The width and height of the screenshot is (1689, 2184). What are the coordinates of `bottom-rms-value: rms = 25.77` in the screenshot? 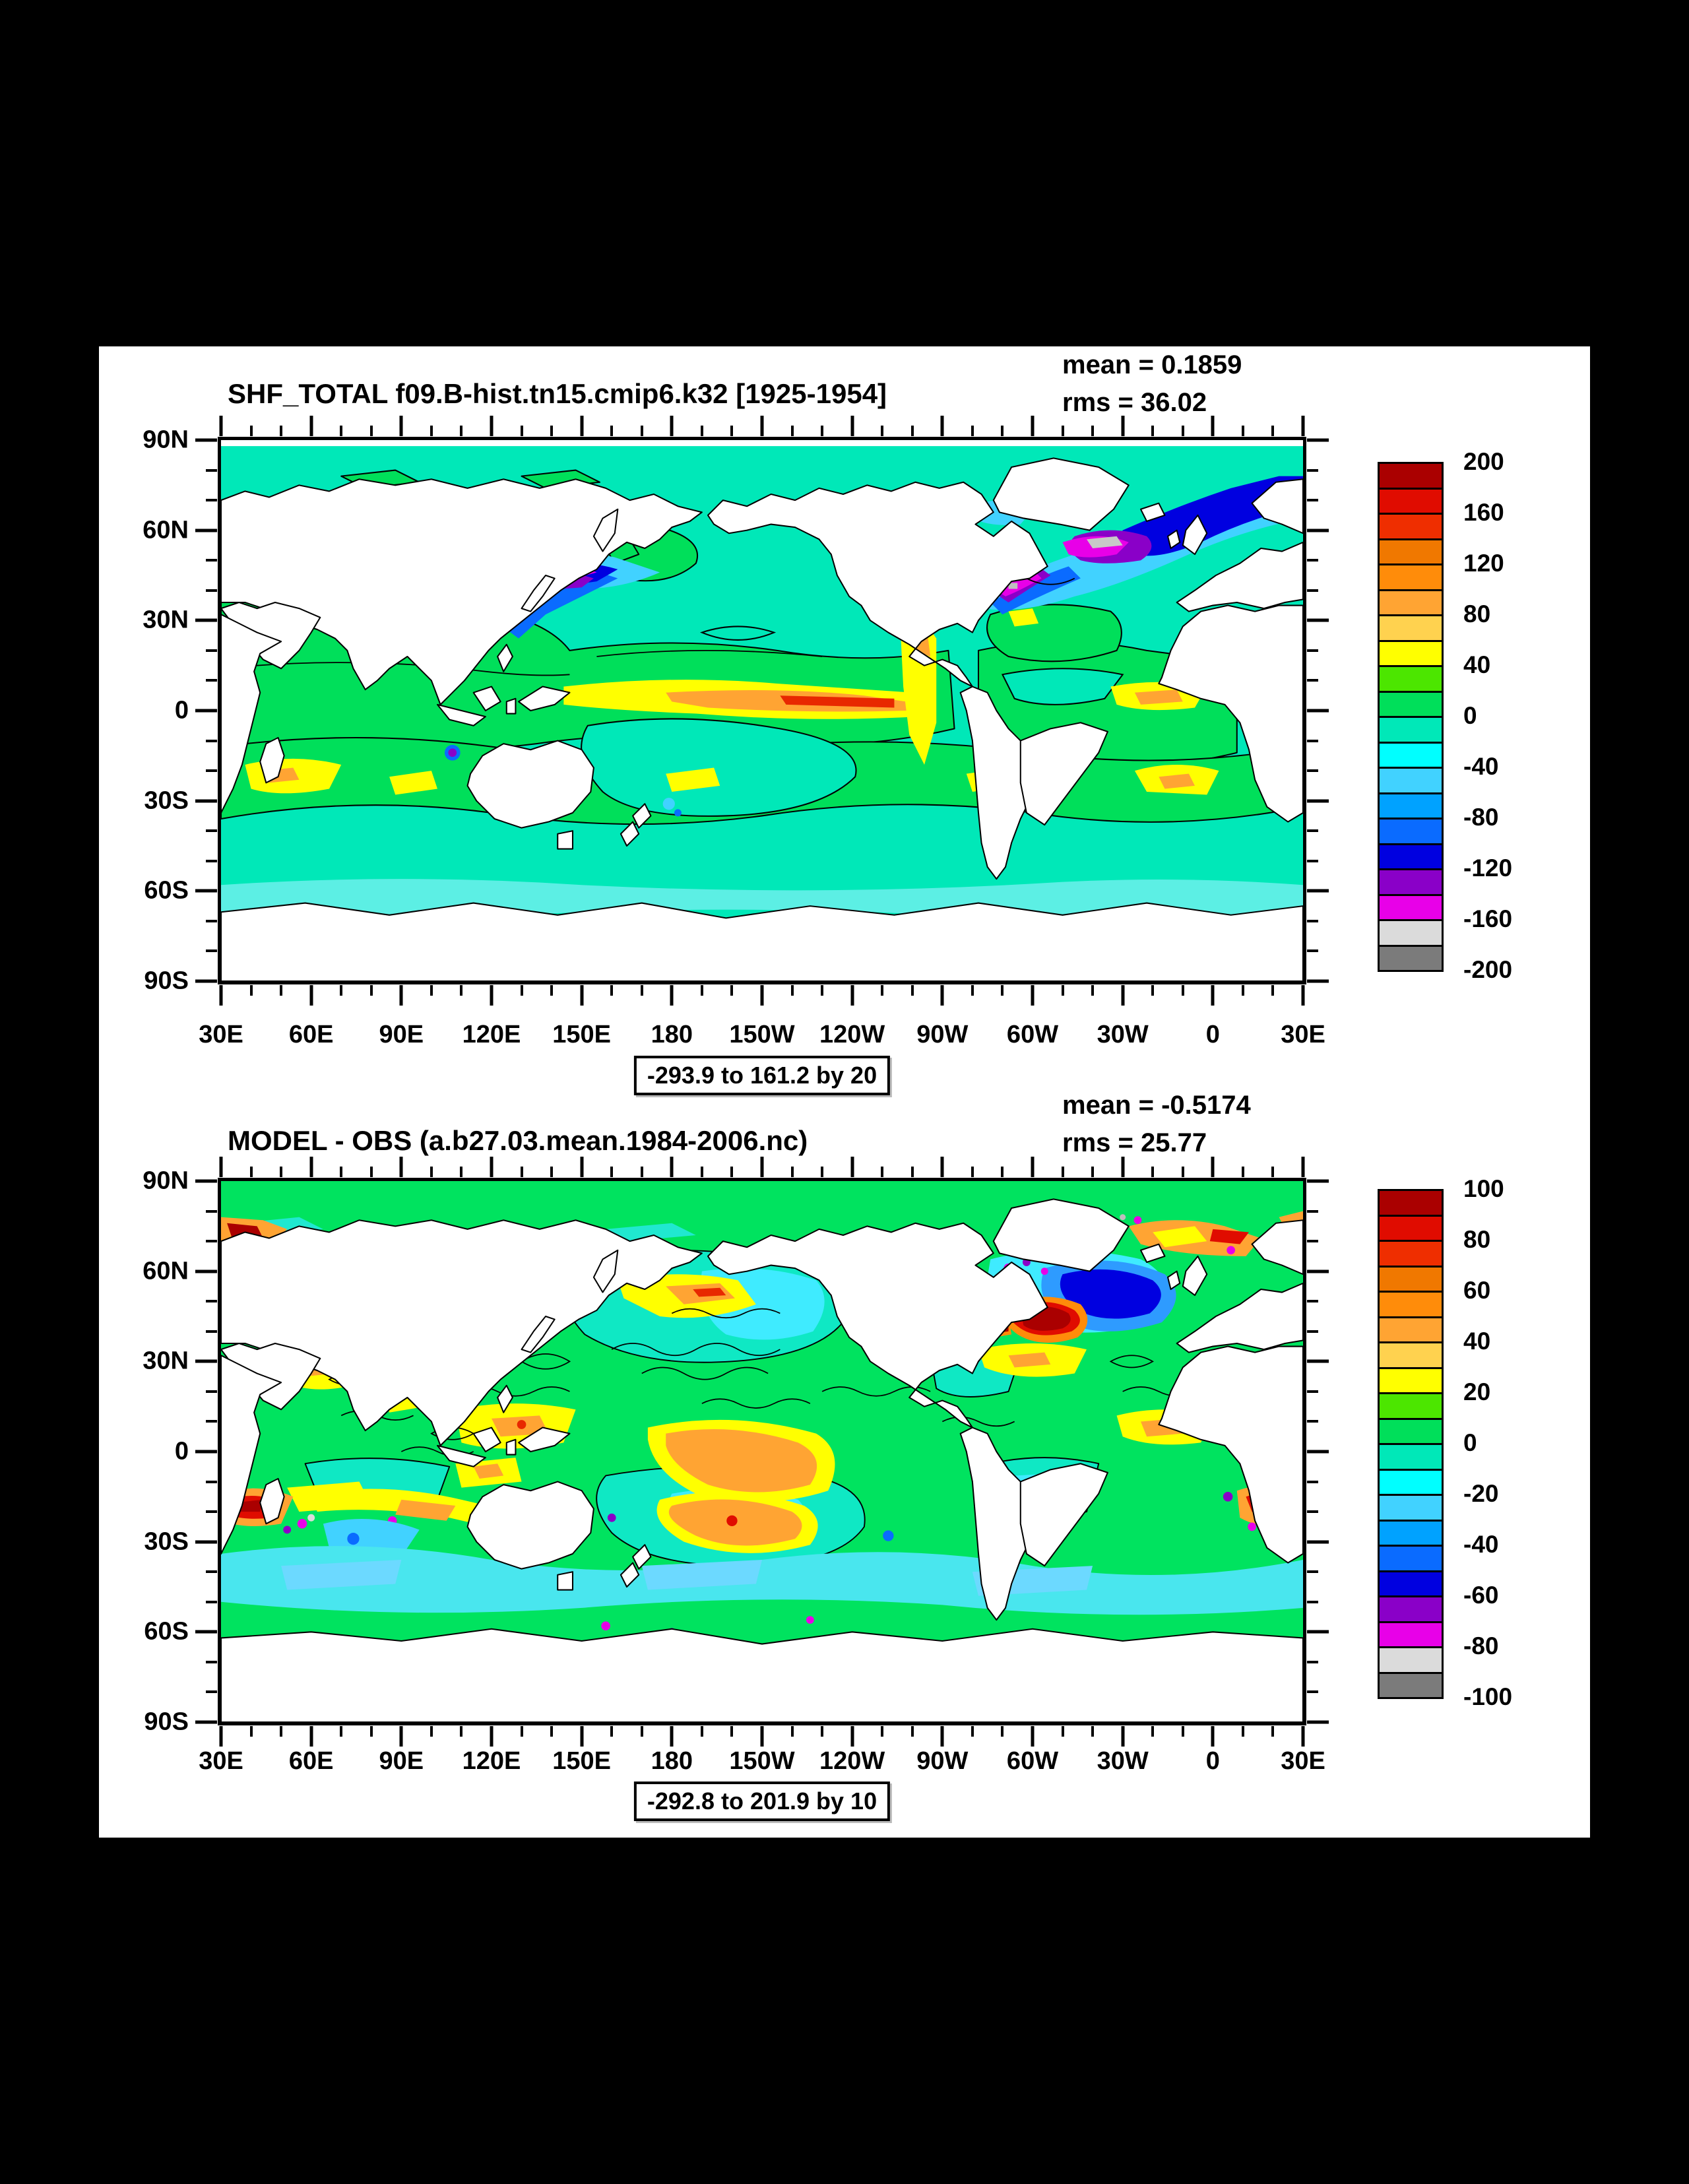 It's located at (1134, 1142).